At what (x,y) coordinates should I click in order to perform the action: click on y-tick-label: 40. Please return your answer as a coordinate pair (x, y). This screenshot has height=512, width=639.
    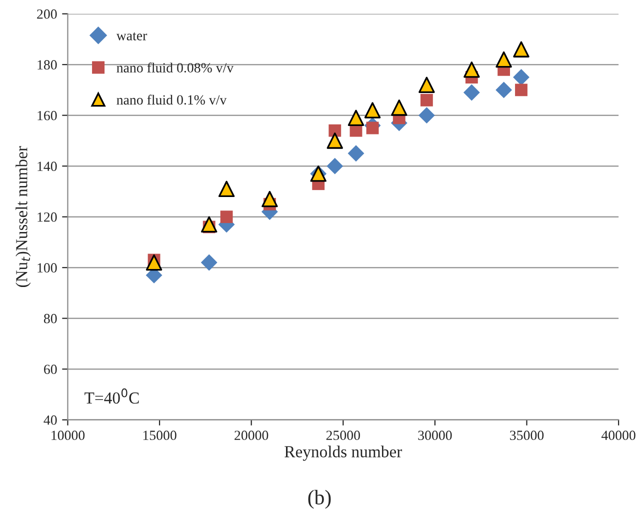
    Looking at the image, I should click on (50, 420).